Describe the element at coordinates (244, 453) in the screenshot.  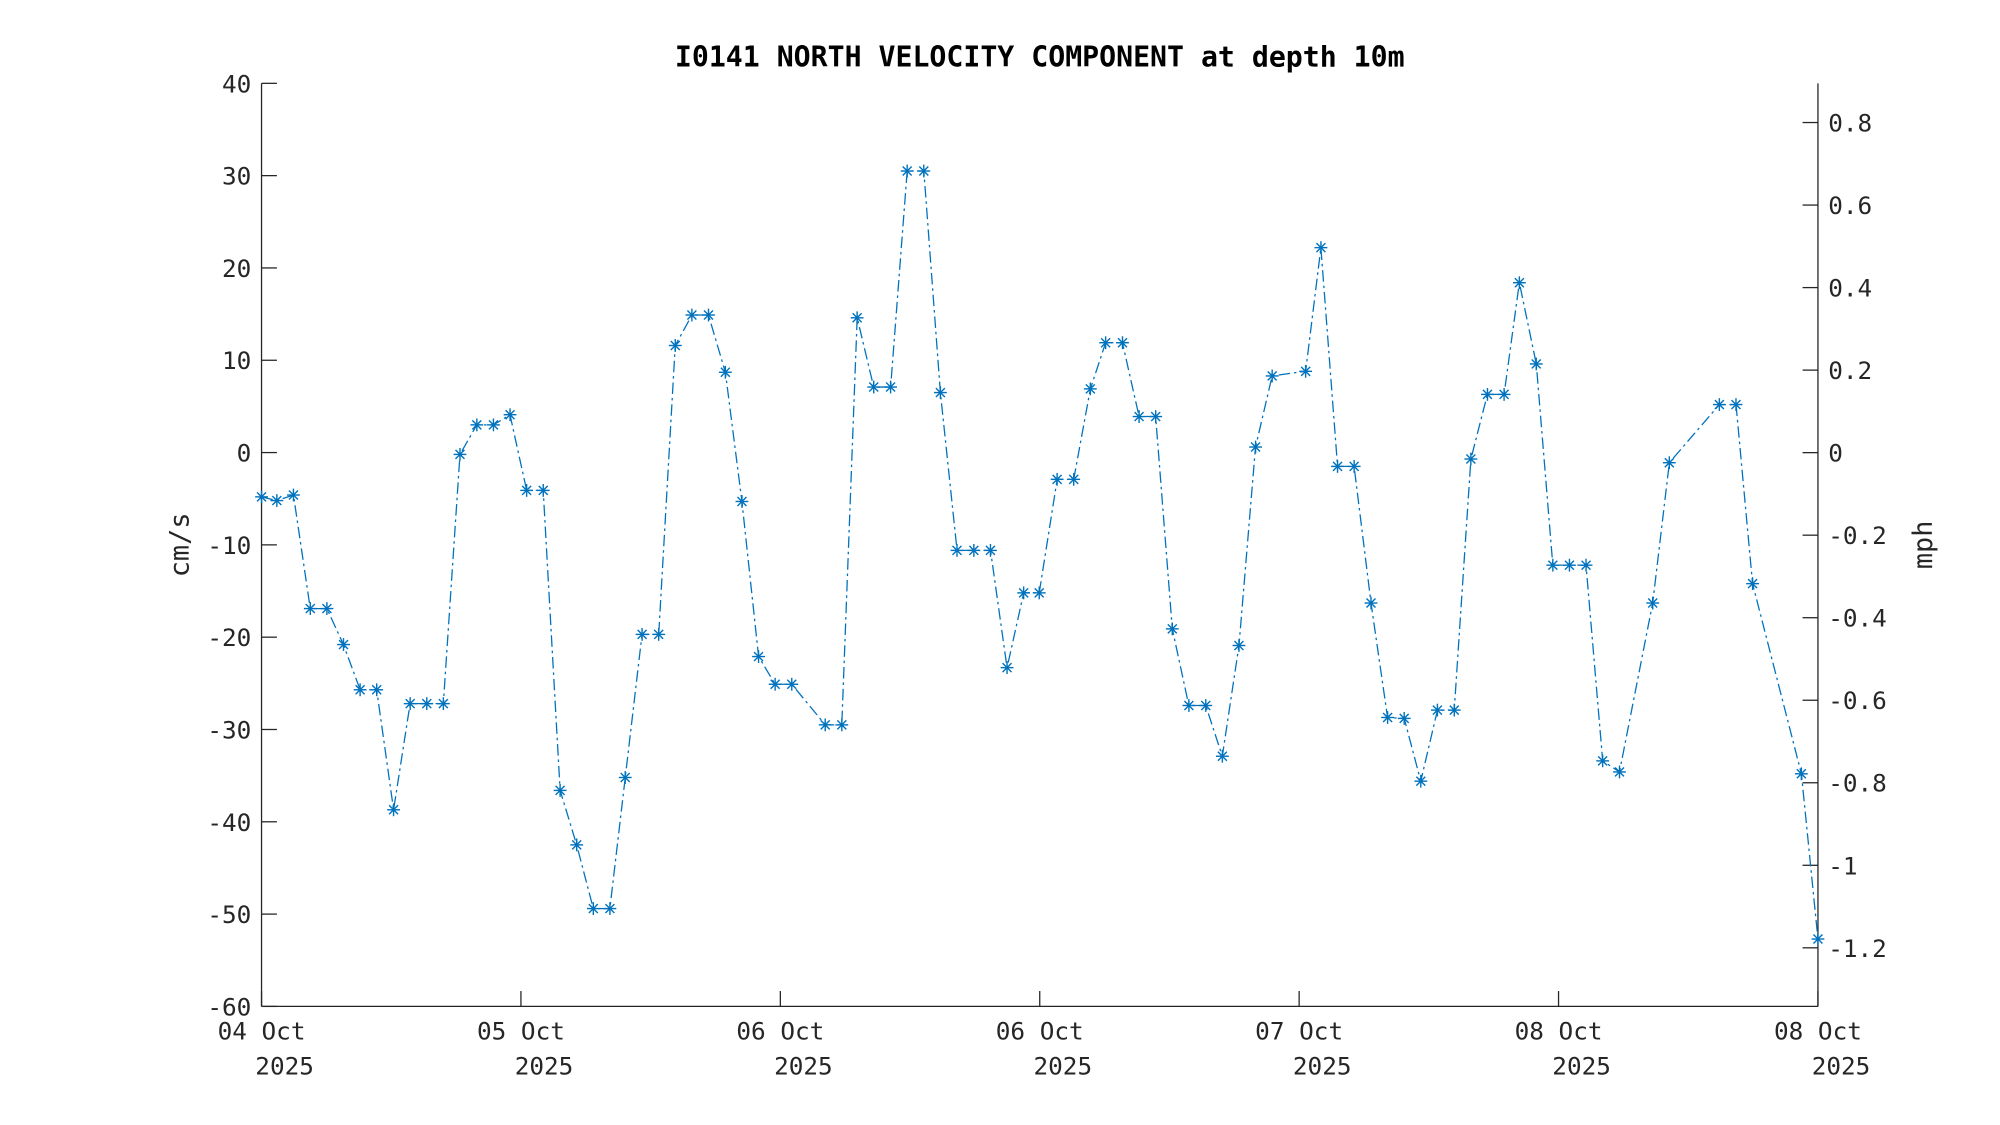
I see `y-tick-label-left: 0` at that location.